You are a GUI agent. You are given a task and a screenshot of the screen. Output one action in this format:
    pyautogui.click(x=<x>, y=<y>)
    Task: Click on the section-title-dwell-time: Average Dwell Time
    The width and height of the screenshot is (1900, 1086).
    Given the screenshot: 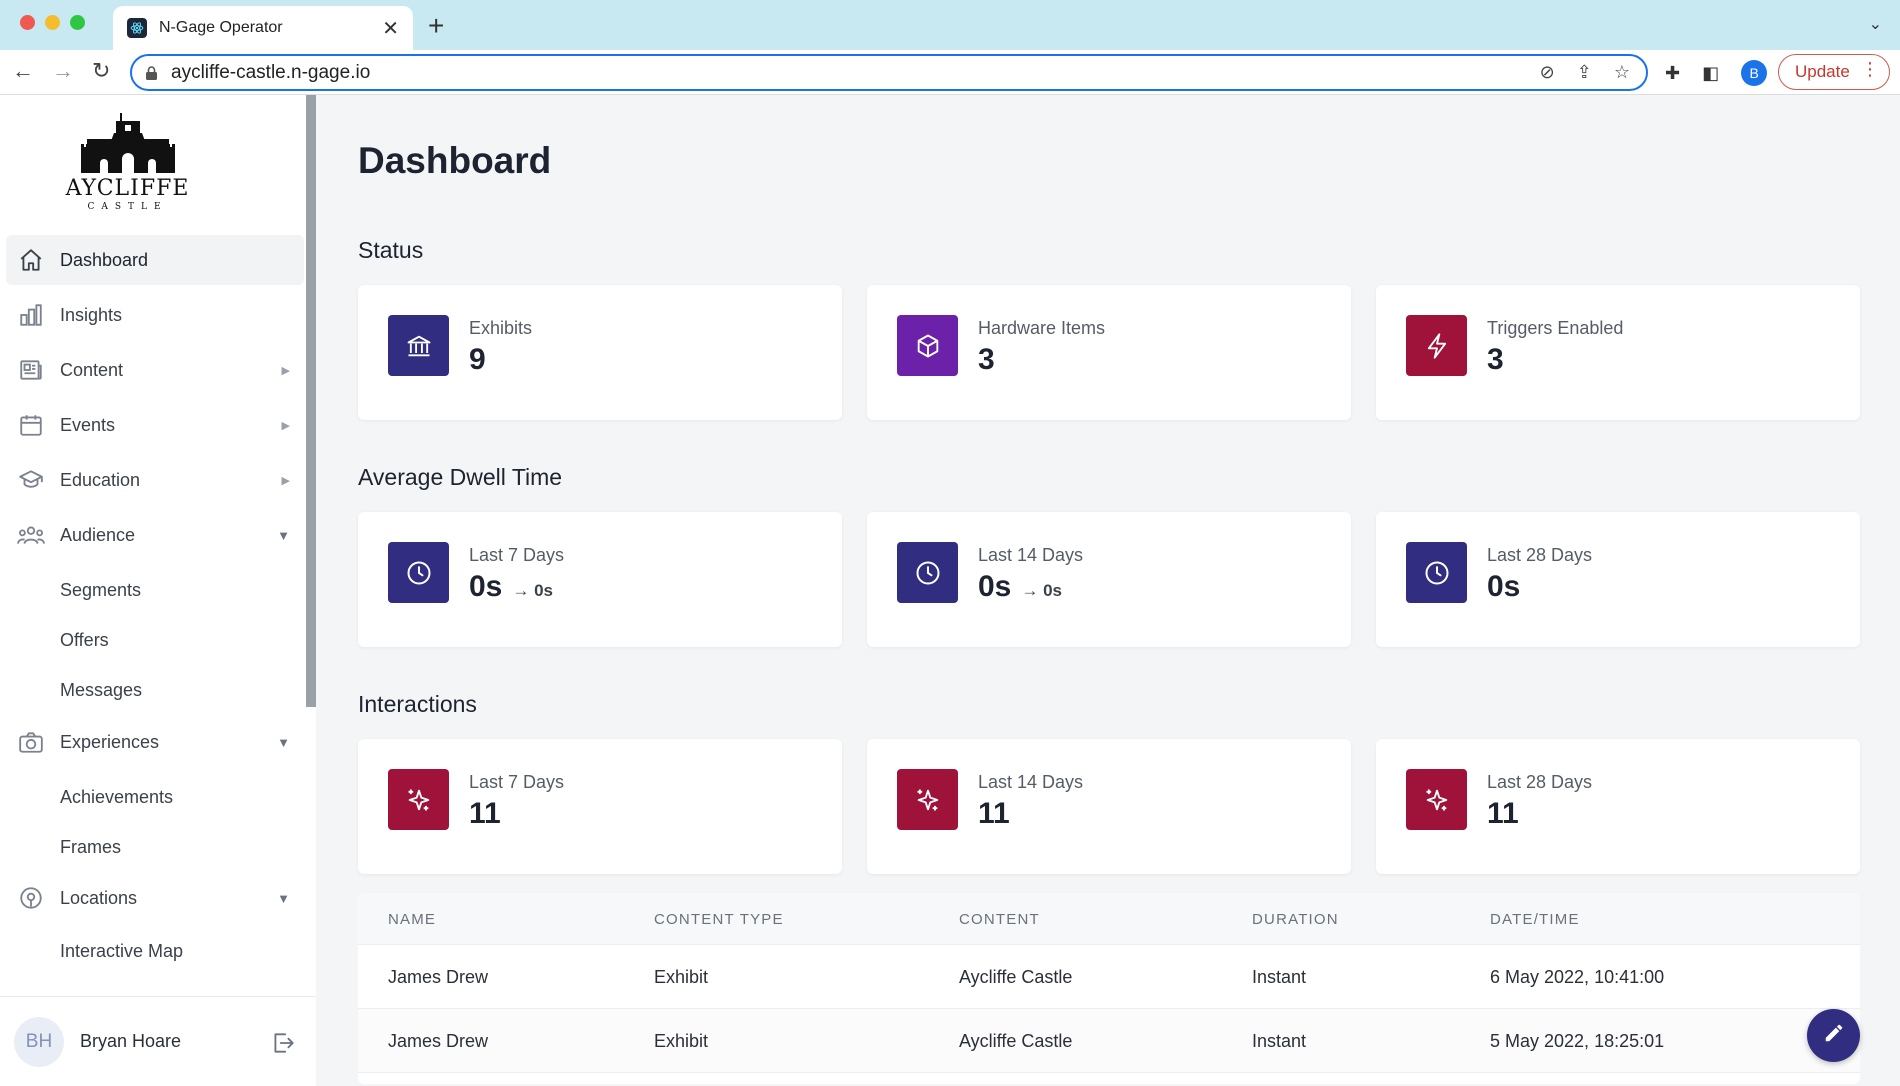 What is the action you would take?
    pyautogui.click(x=460, y=477)
    